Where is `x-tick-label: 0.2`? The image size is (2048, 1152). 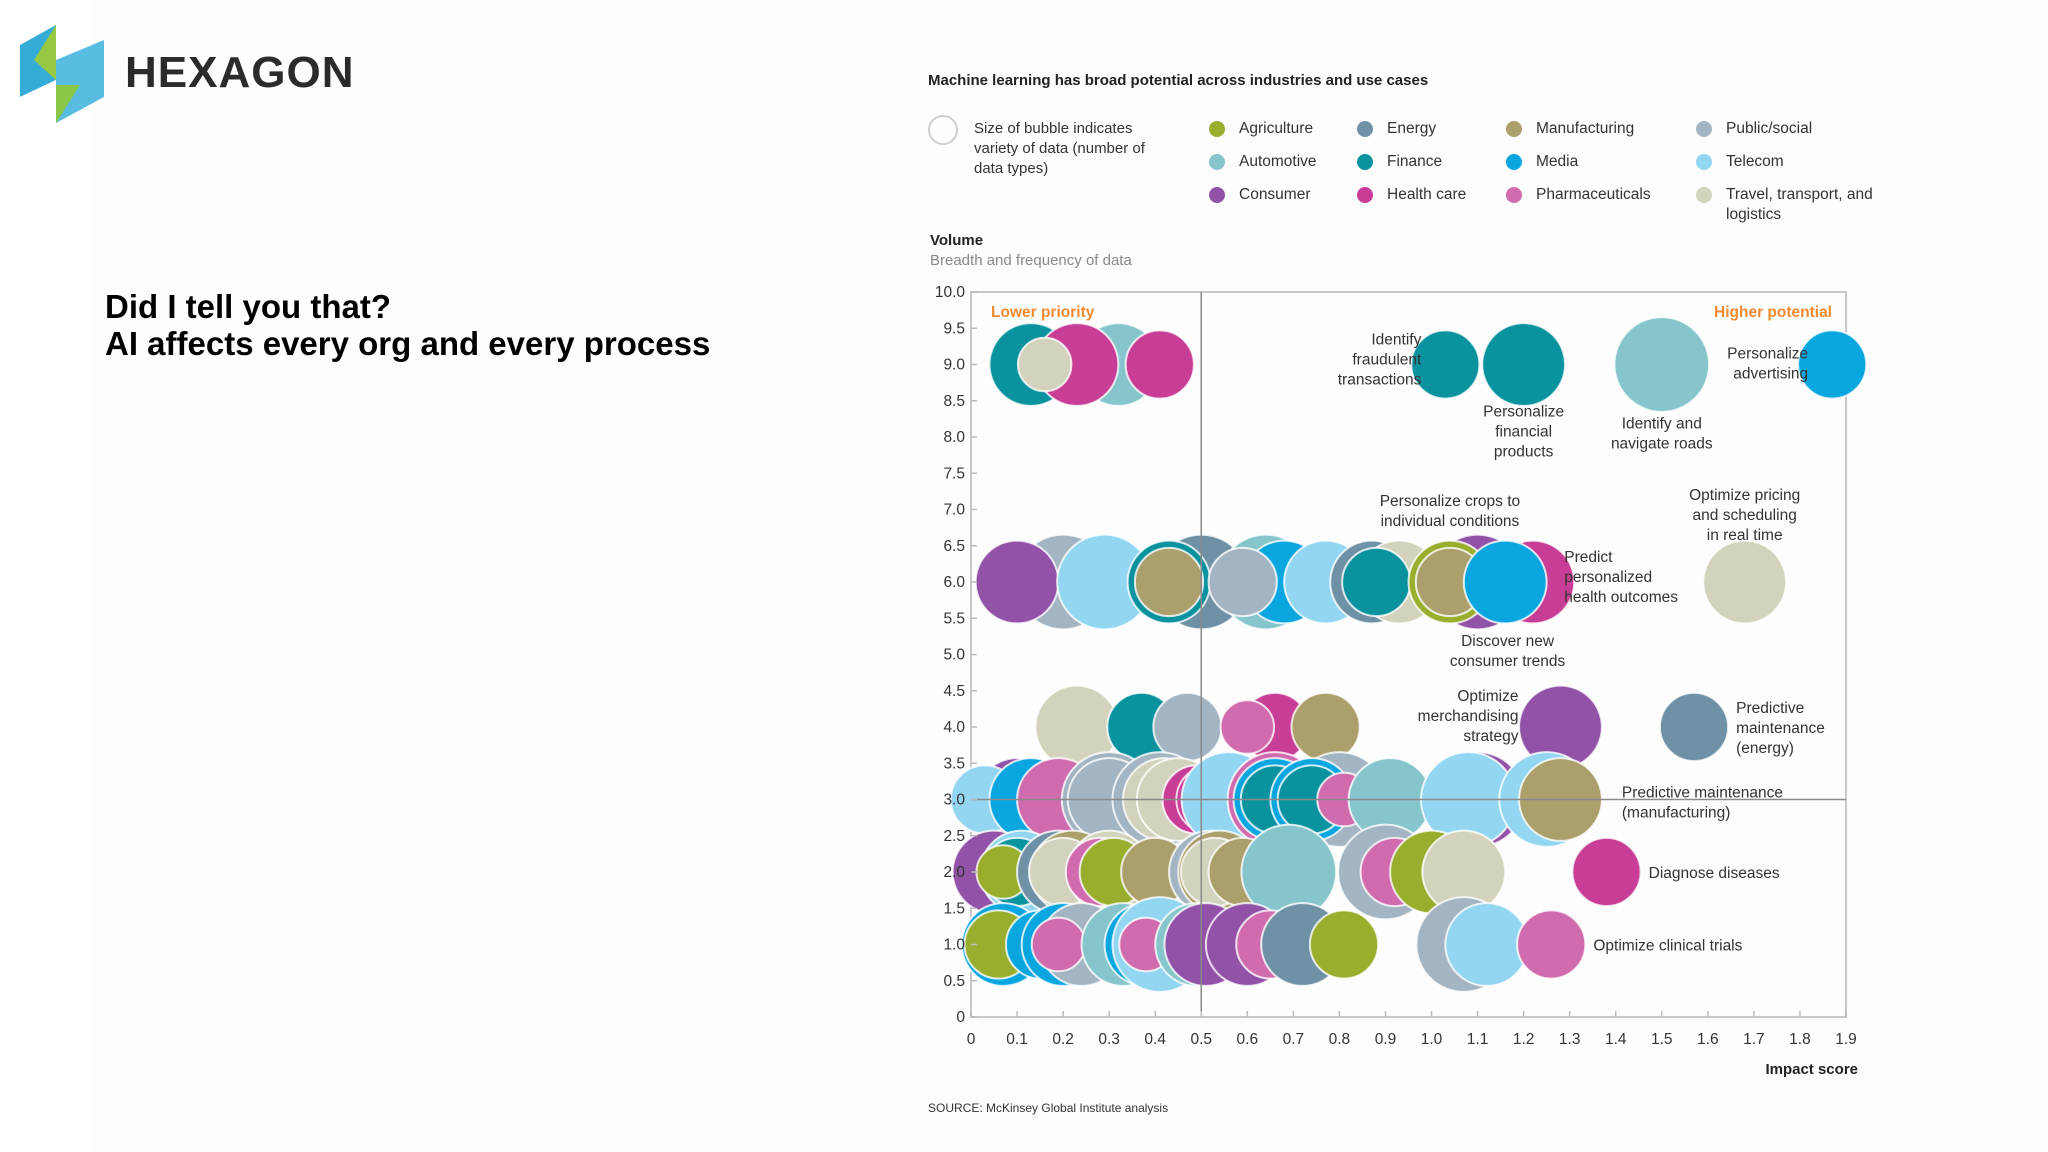 x-tick-label: 0.2 is located at coordinates (1063, 1039).